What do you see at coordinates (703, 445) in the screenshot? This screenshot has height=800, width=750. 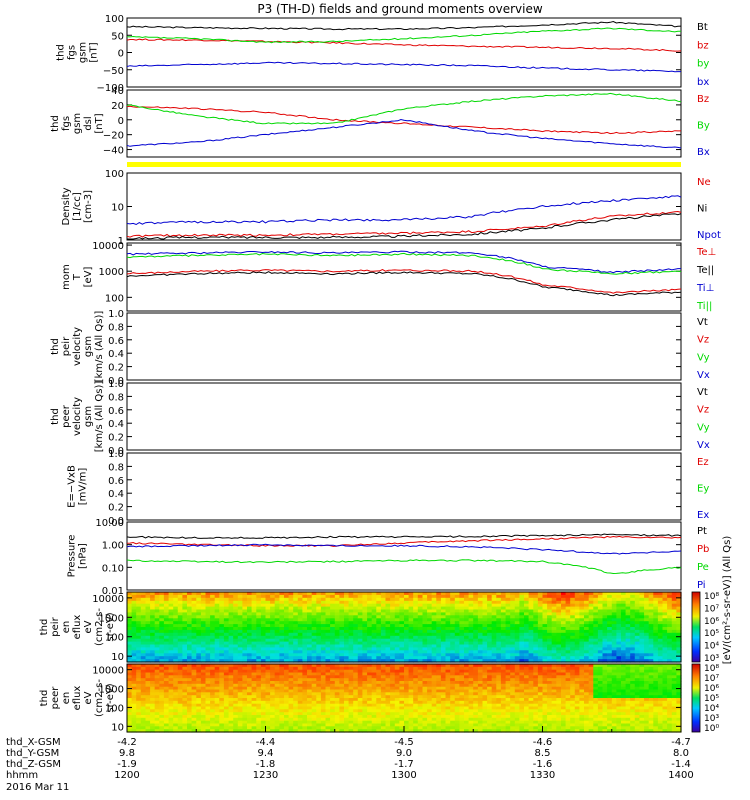 I see `legend-vx: Vx` at bounding box center [703, 445].